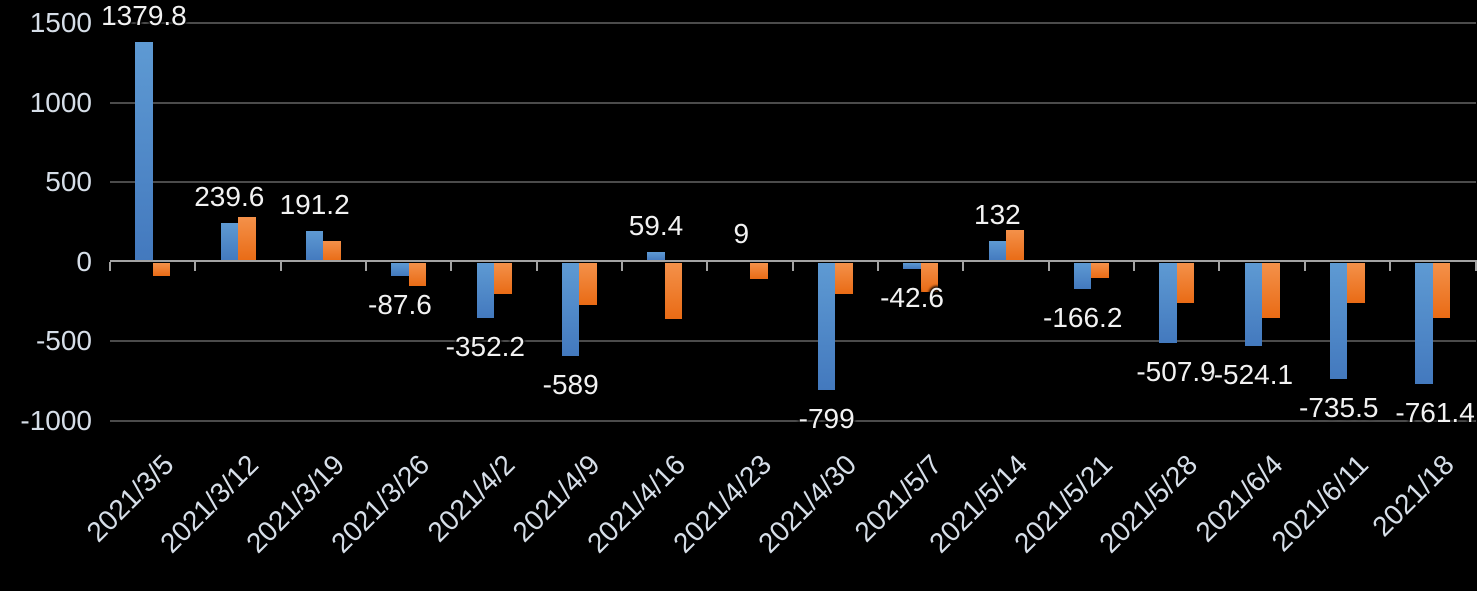 The height and width of the screenshot is (591, 1477). What do you see at coordinates (1083, 317) in the screenshot?
I see `data-label: -166.2` at bounding box center [1083, 317].